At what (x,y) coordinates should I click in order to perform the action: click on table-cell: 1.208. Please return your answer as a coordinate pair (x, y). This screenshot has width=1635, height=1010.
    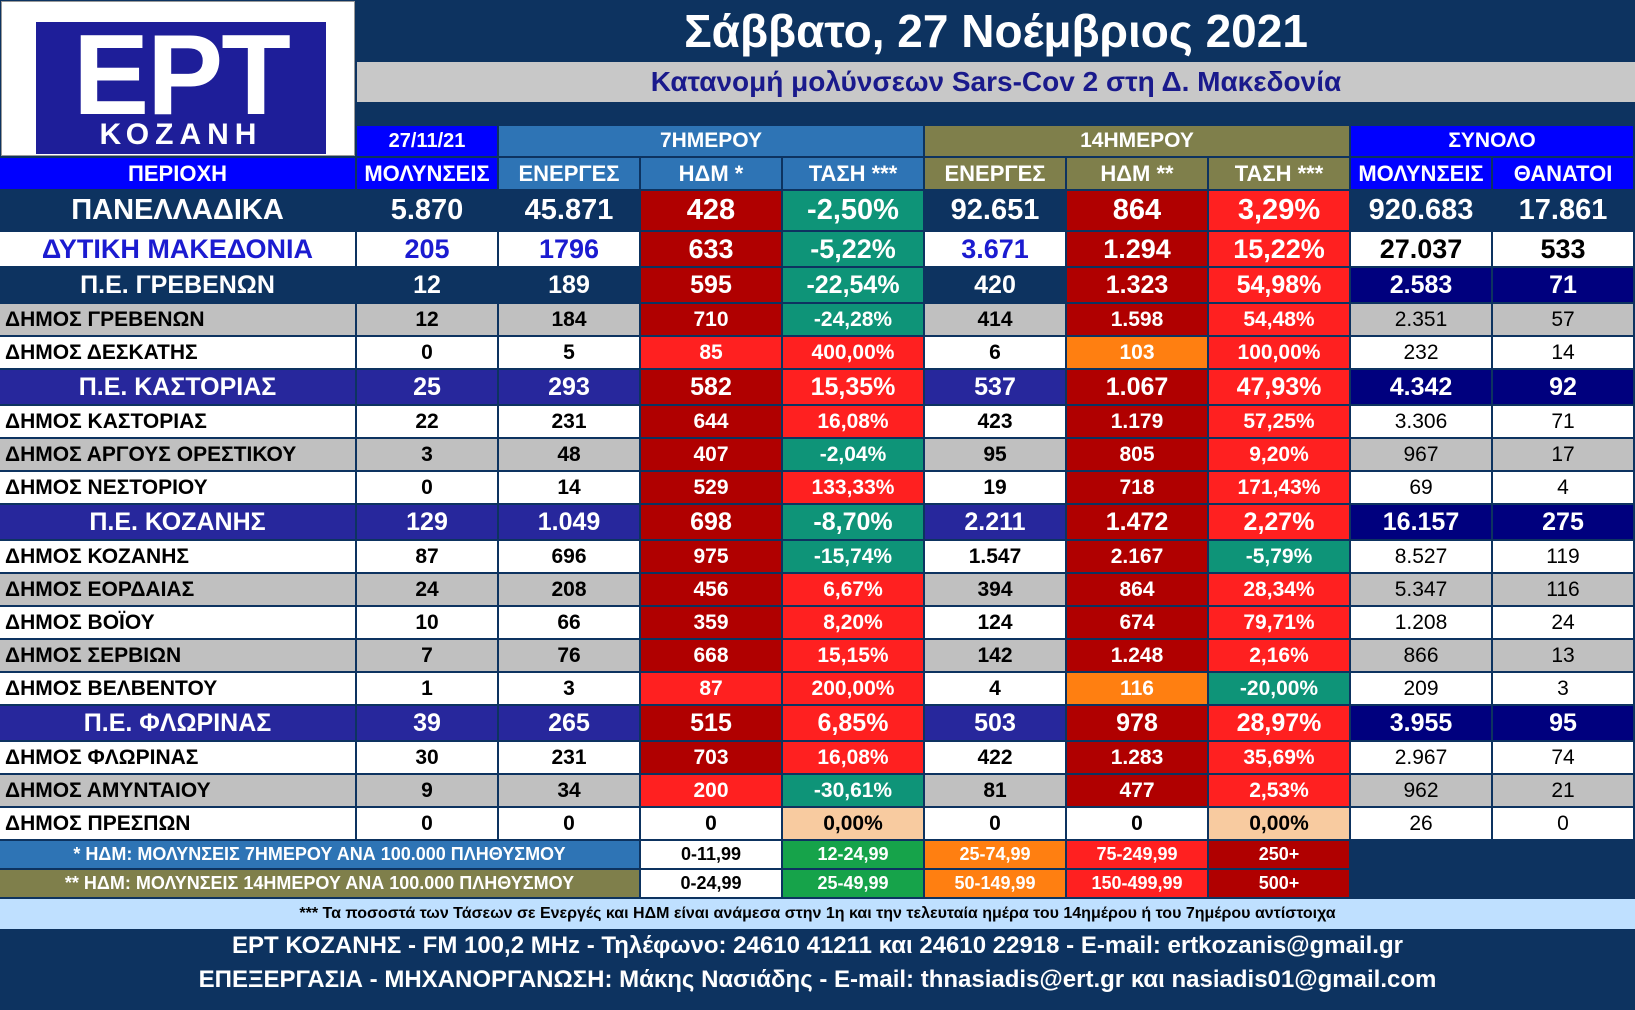
    Looking at the image, I should click on (1422, 623).